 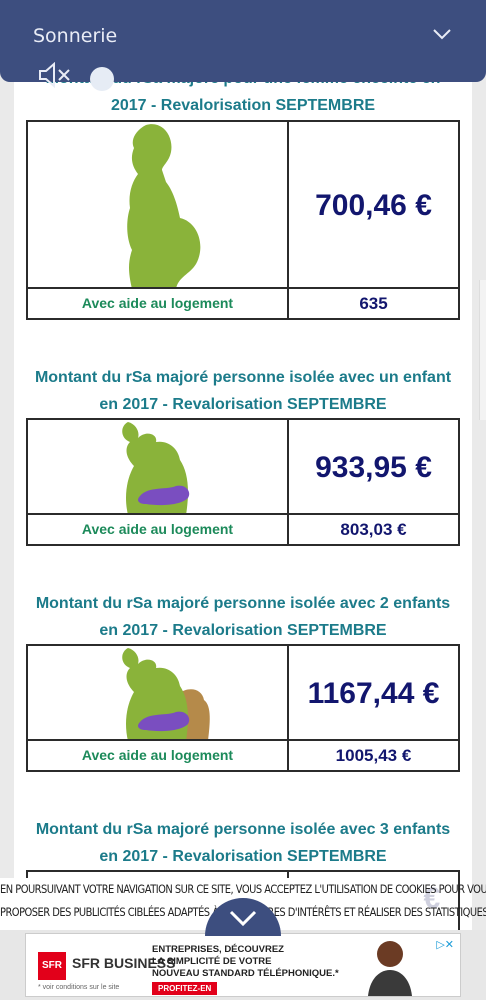 I want to click on rsa-amount: 700,46 €, so click(x=373, y=205).